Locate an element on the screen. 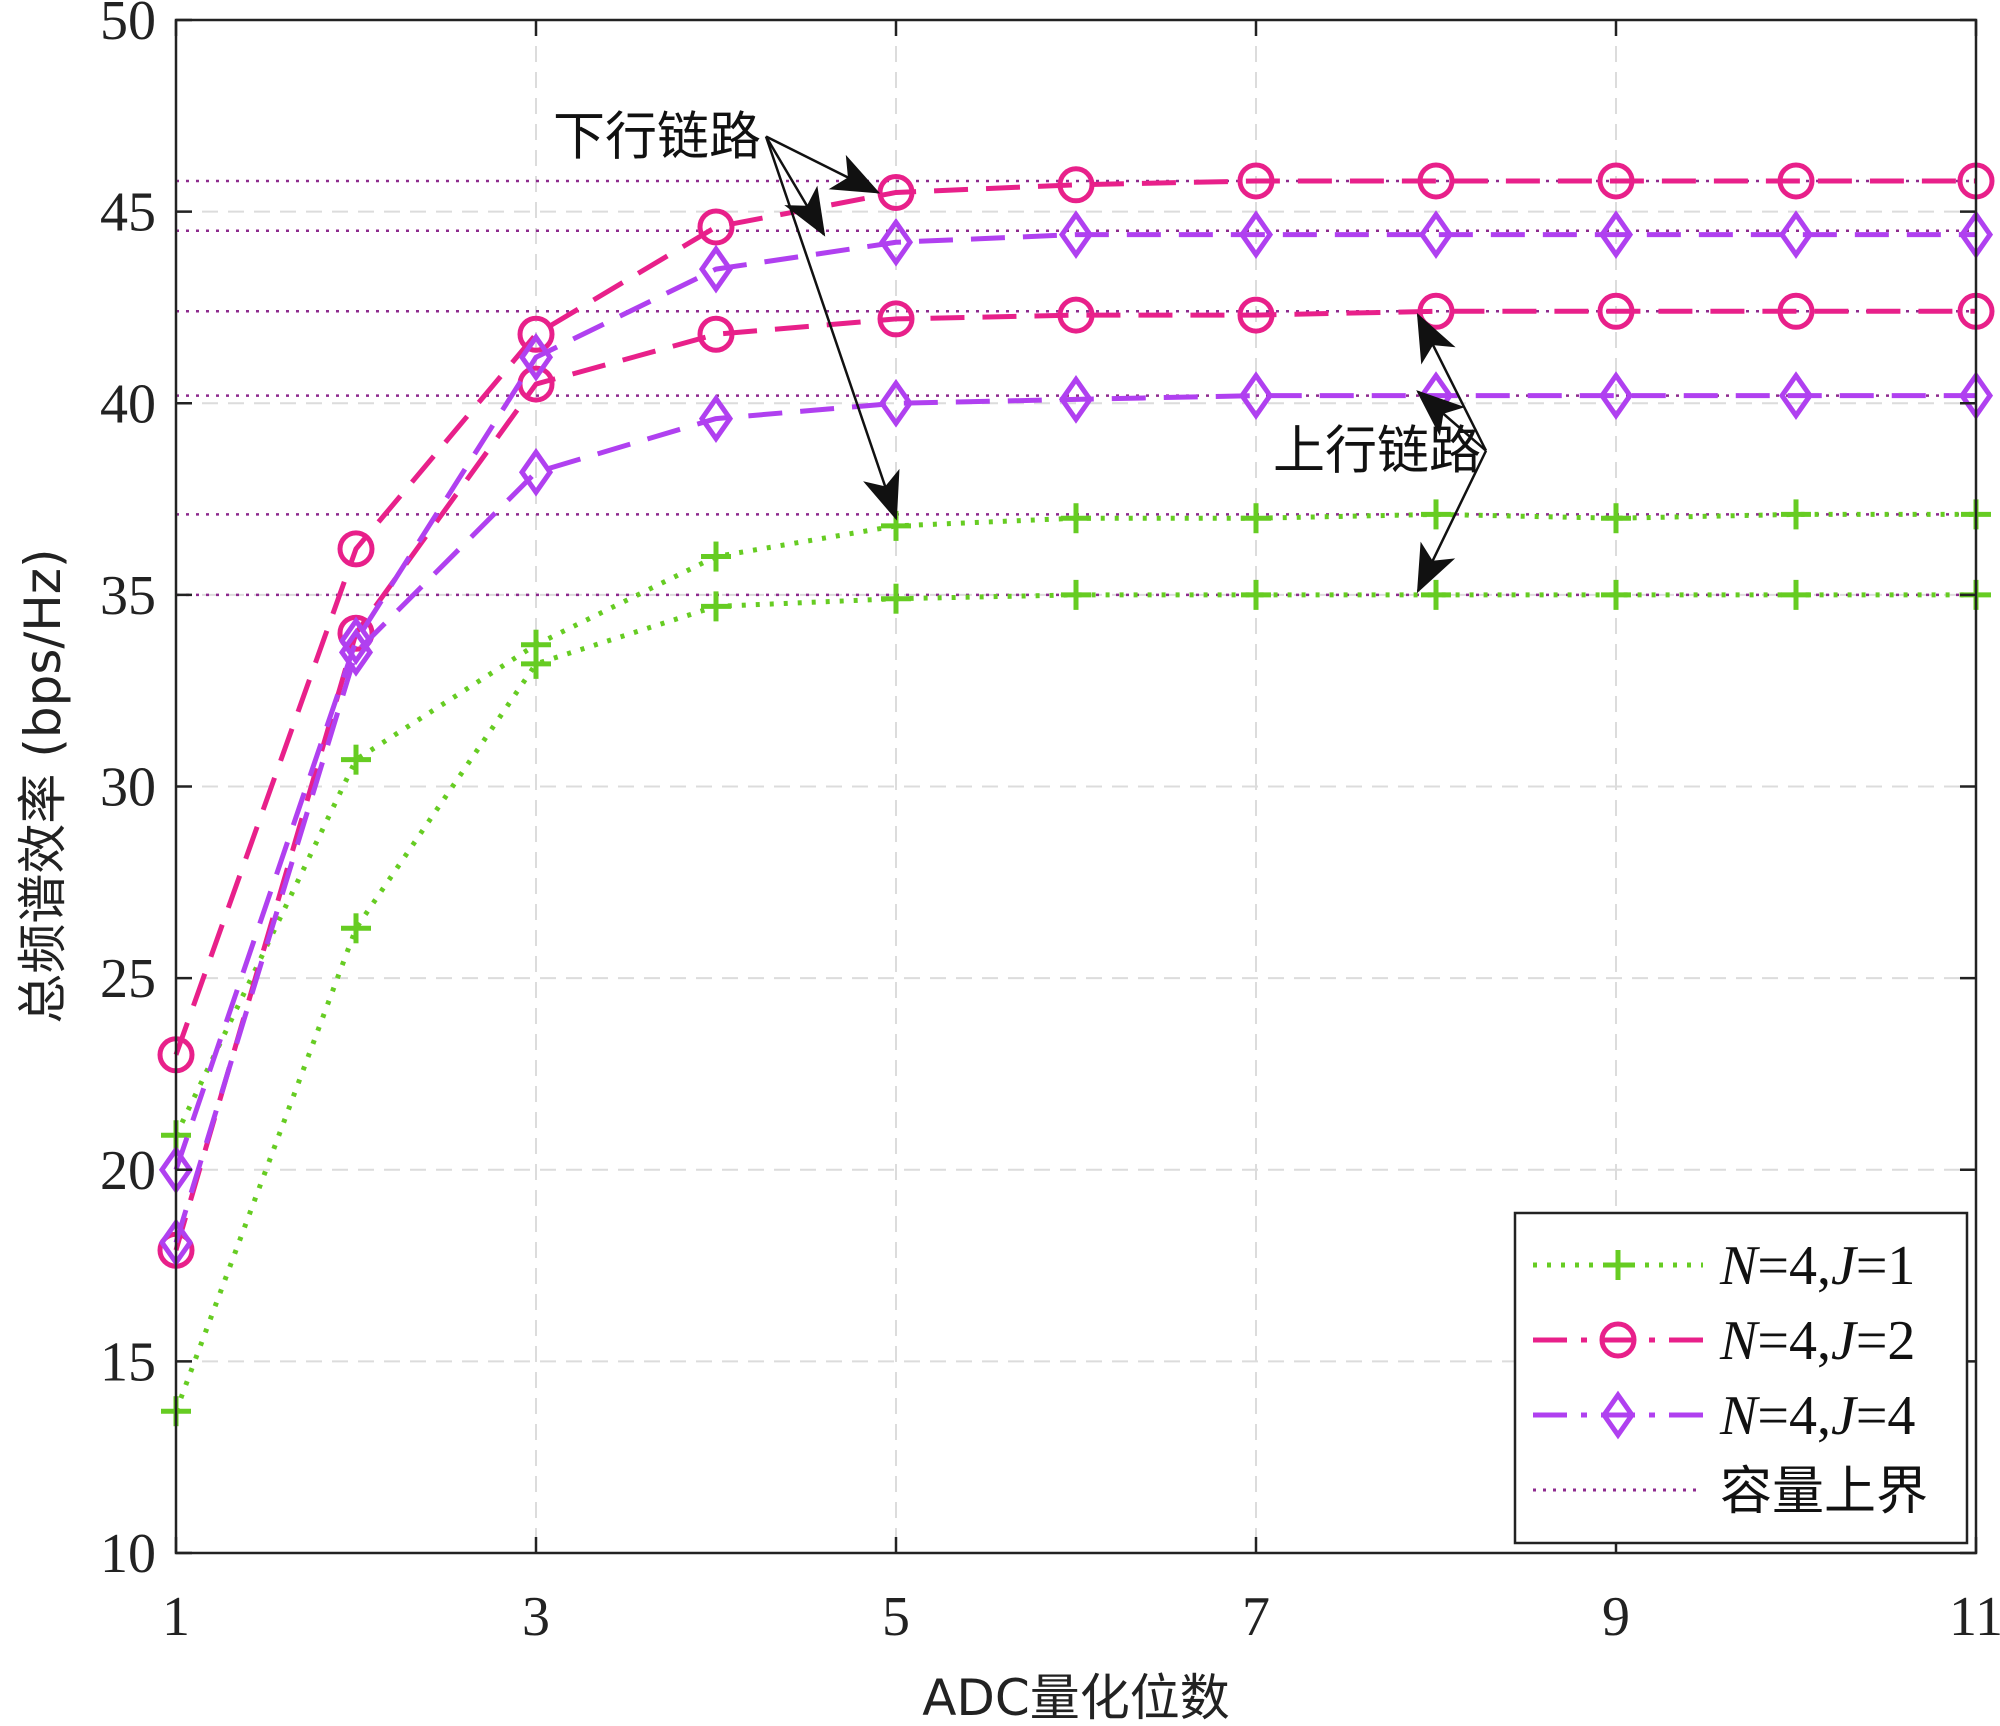  y-tick-label: 35 is located at coordinates (128, 596).